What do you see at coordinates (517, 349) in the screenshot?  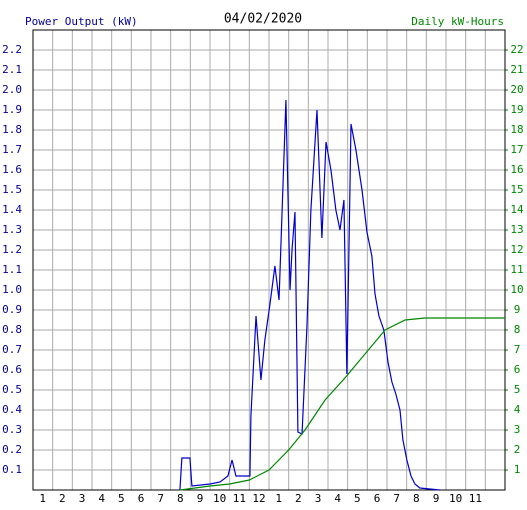 I see `y2-tick-label: 7` at bounding box center [517, 349].